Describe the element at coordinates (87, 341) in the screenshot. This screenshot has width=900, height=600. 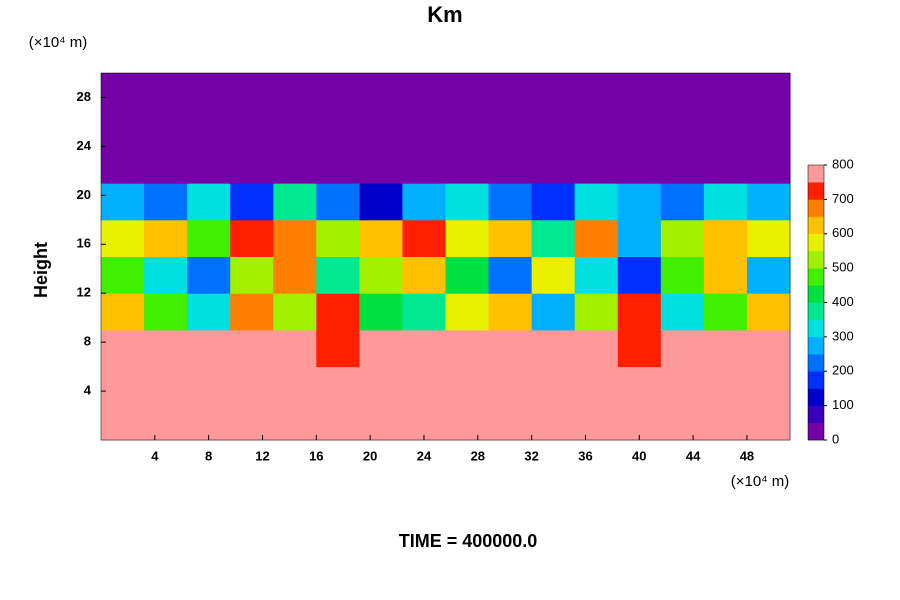
I see `y-tick-label: 8` at that location.